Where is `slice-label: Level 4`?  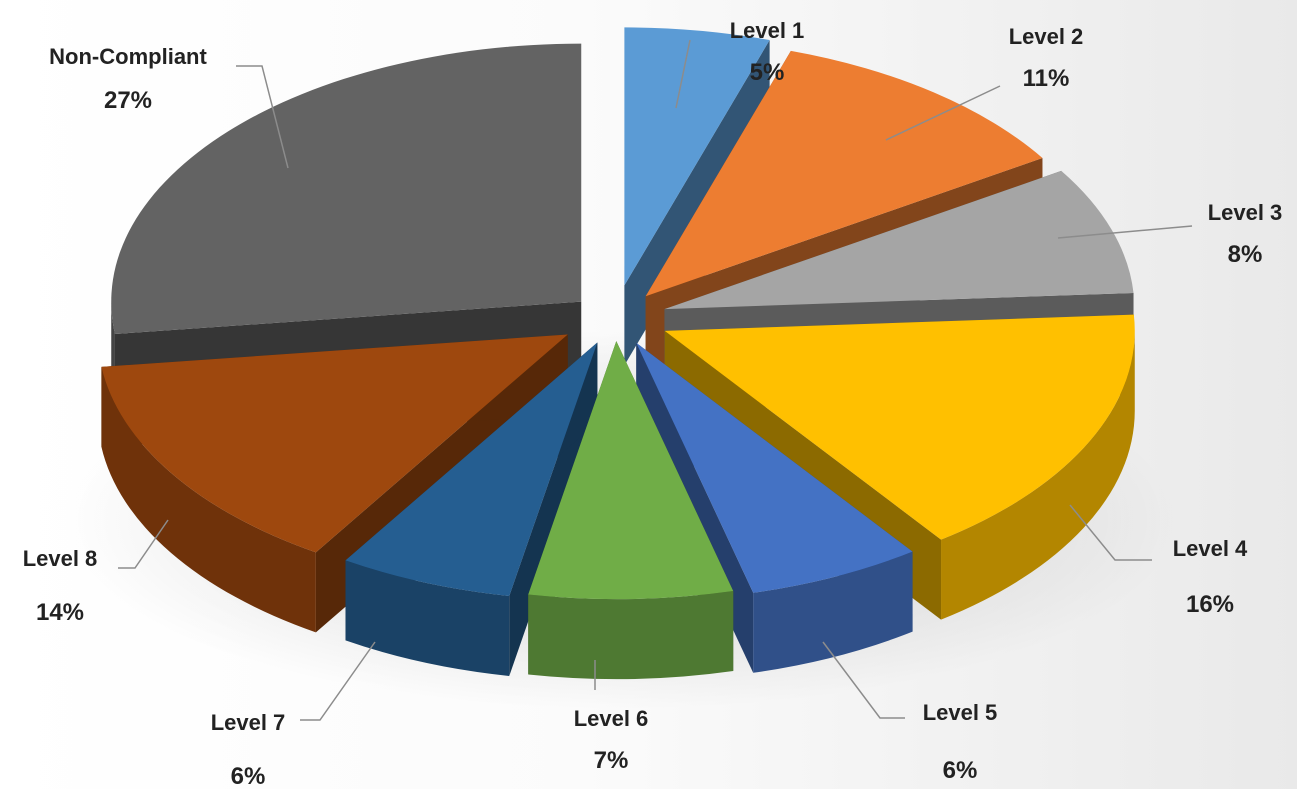 slice-label: Level 4 is located at coordinates (1210, 548).